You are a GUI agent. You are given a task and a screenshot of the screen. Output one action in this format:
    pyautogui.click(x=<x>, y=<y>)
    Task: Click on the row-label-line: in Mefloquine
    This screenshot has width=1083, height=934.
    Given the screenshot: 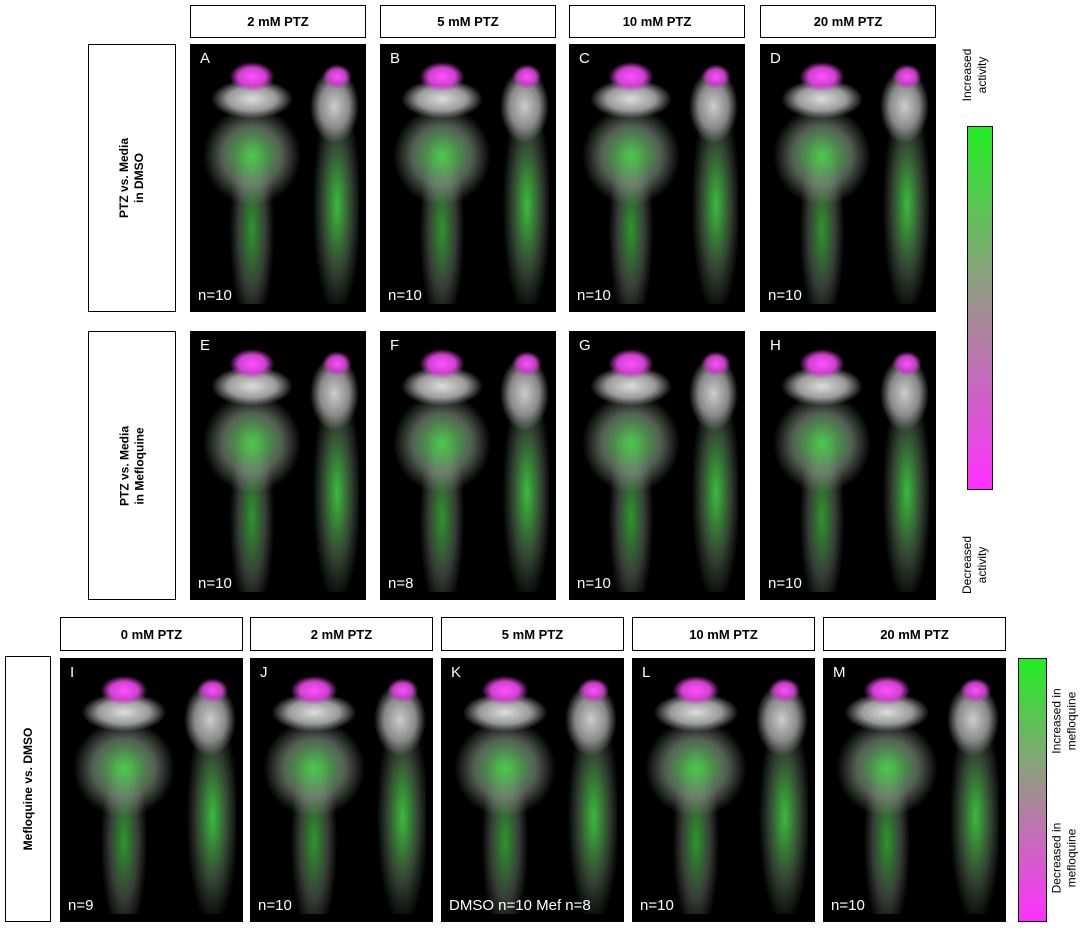 What is the action you would take?
    pyautogui.click(x=139, y=465)
    